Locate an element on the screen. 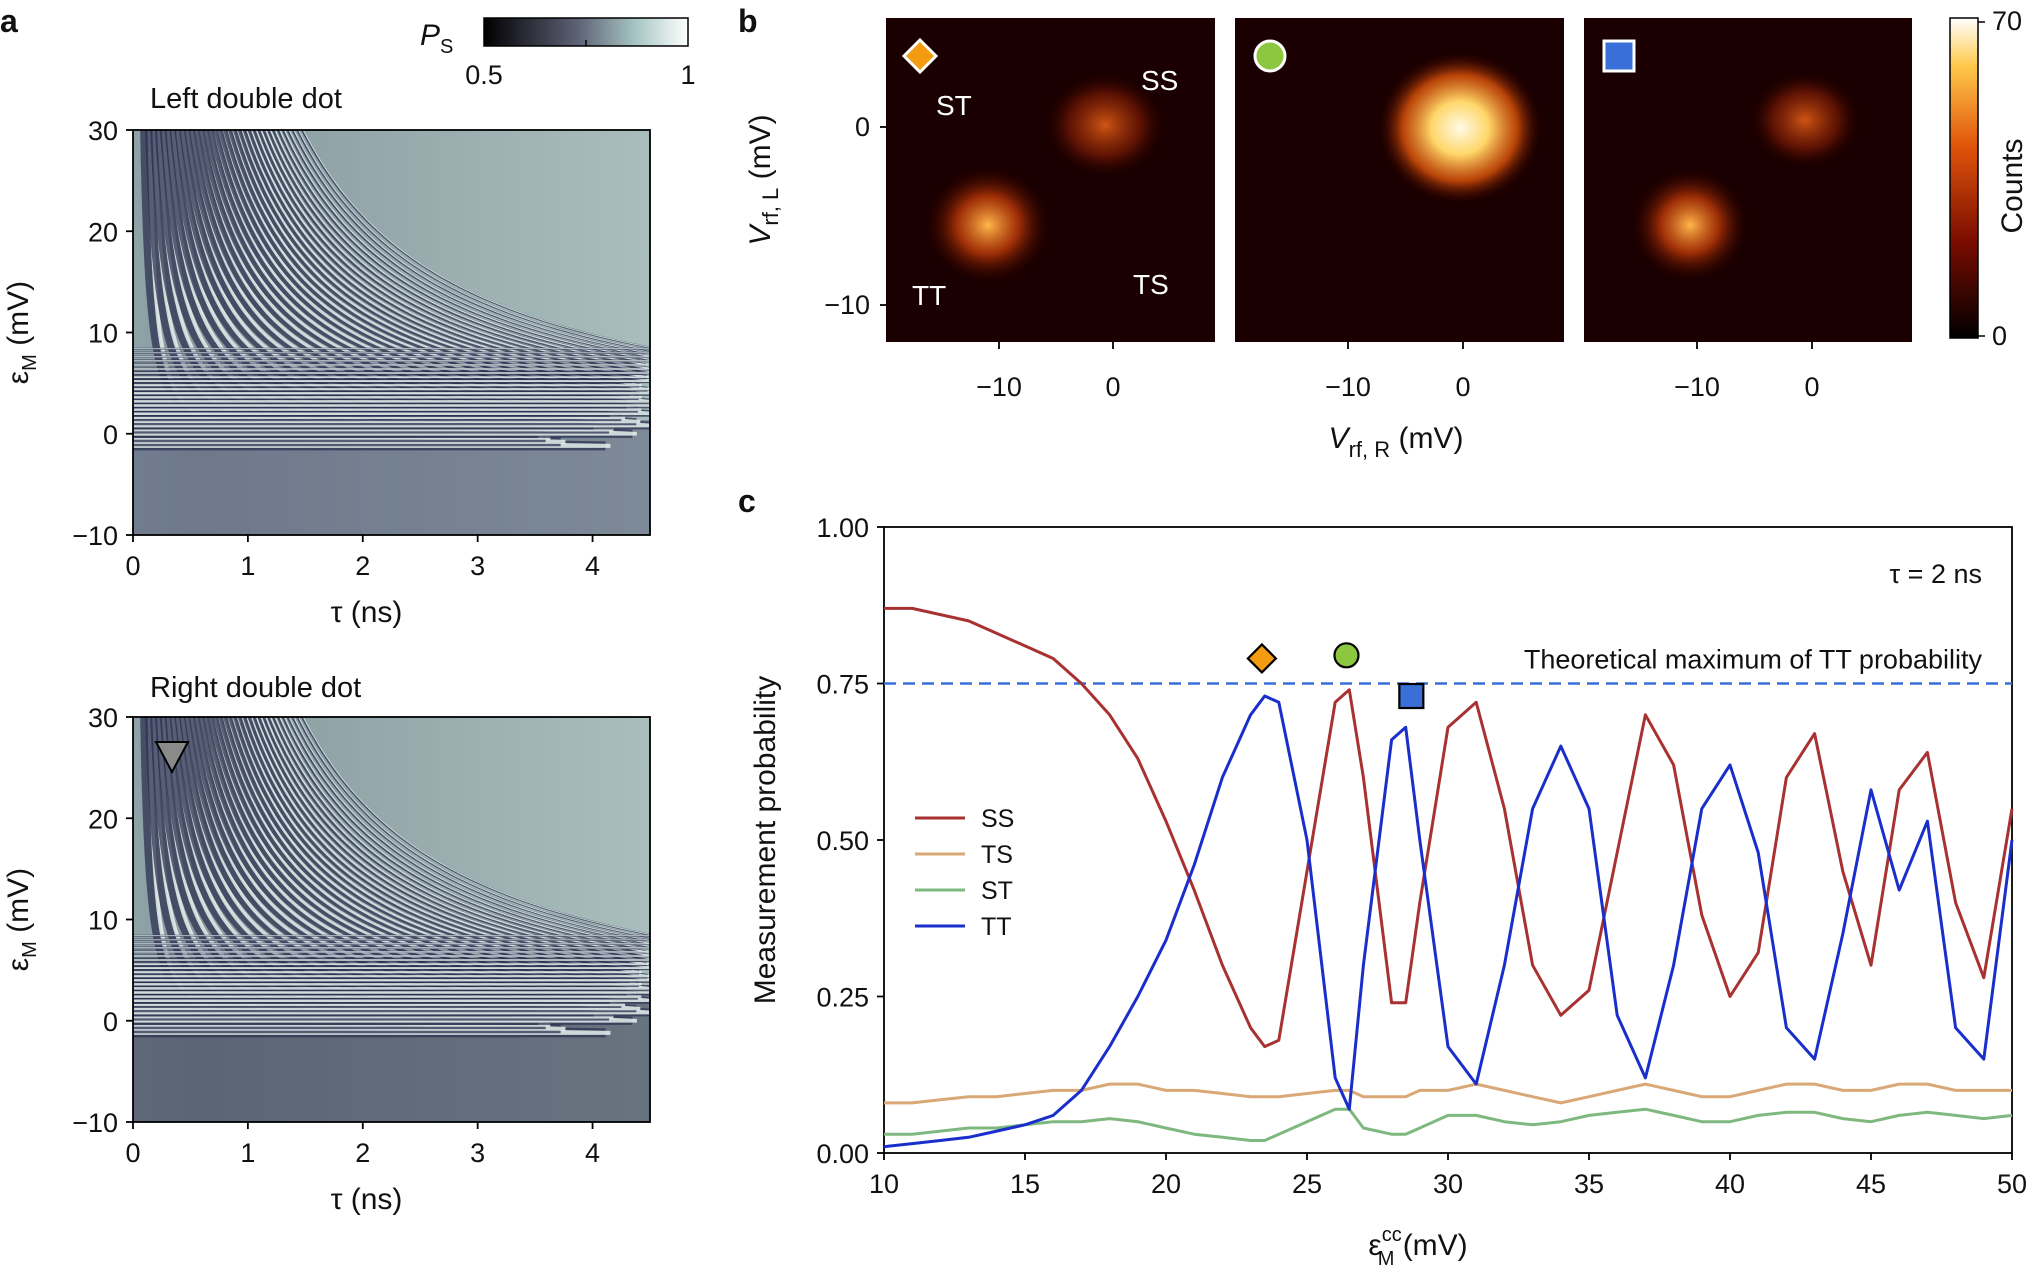 The height and width of the screenshot is (1267, 2033). ps-colorbar-max: 1 is located at coordinates (687, 75).